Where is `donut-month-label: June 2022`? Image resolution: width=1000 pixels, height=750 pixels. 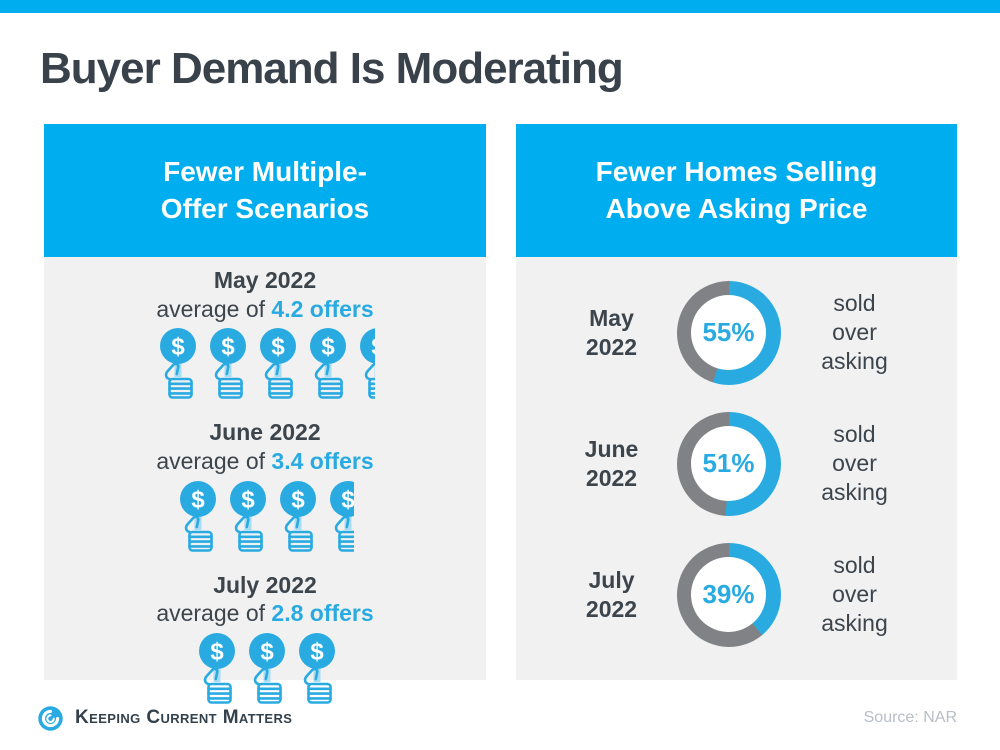 donut-month-label: June 2022 is located at coordinates (612, 463).